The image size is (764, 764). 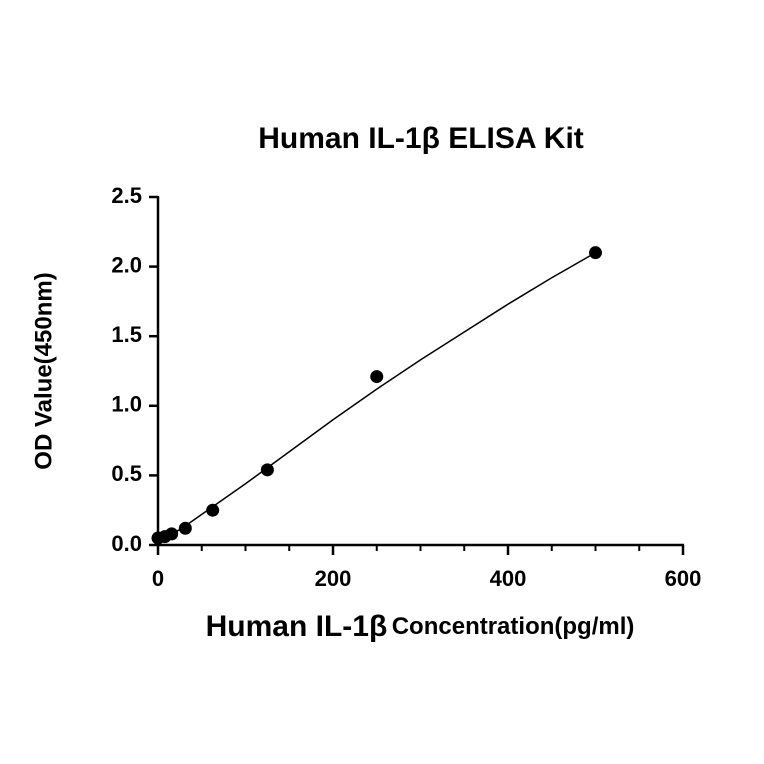 What do you see at coordinates (43, 370) in the screenshot?
I see `y-axis-label: OD Value(450nm)` at bounding box center [43, 370].